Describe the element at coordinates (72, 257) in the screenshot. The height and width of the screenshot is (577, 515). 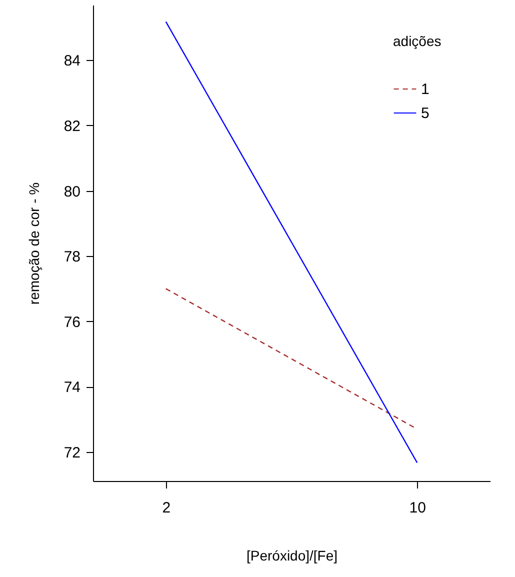
I see `y-tick-label: 78` at that location.